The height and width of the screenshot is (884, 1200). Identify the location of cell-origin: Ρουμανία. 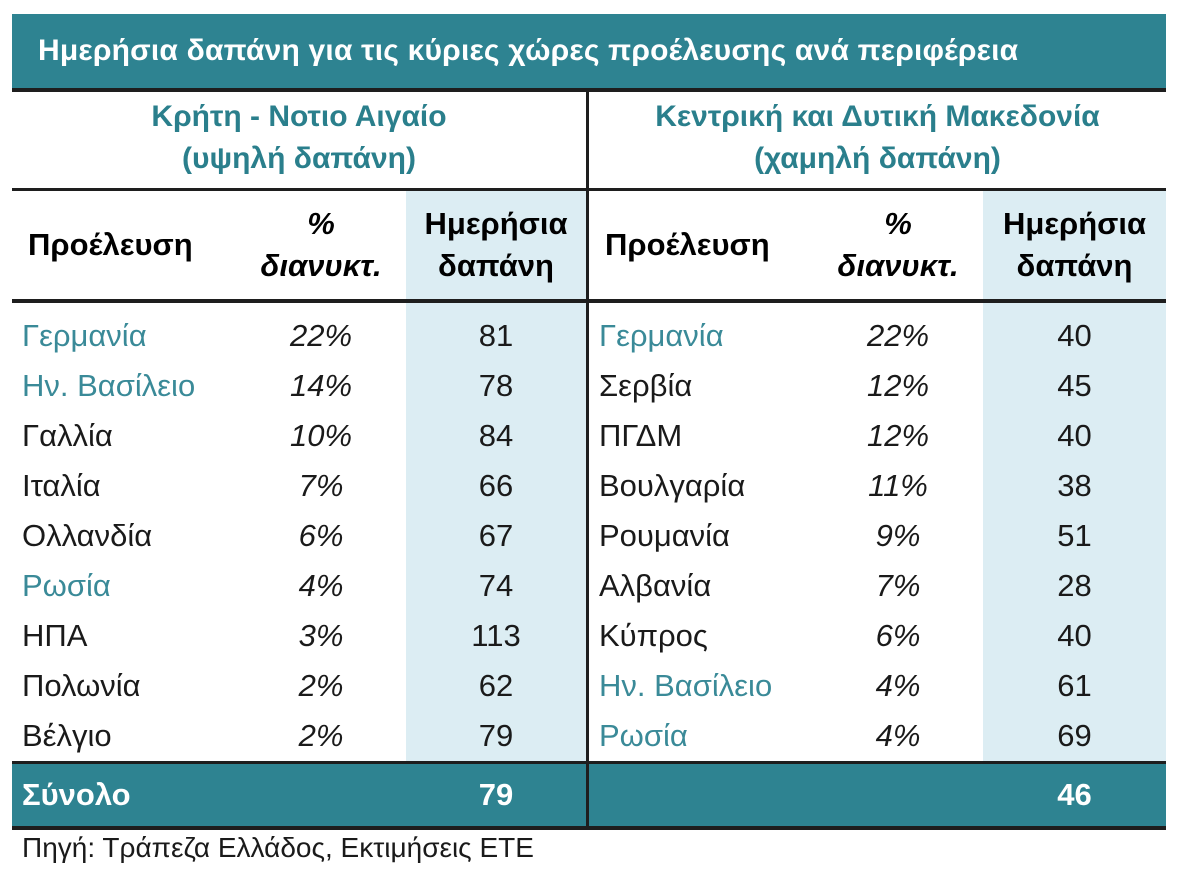
(664, 535).